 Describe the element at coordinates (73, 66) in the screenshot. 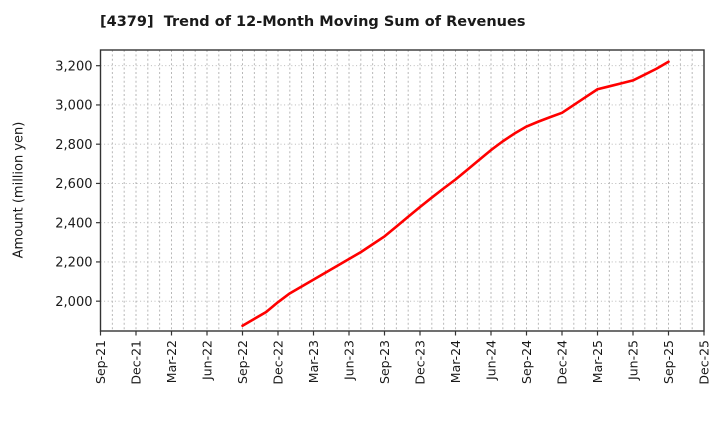

I see `y-tick-label: 3,200` at that location.